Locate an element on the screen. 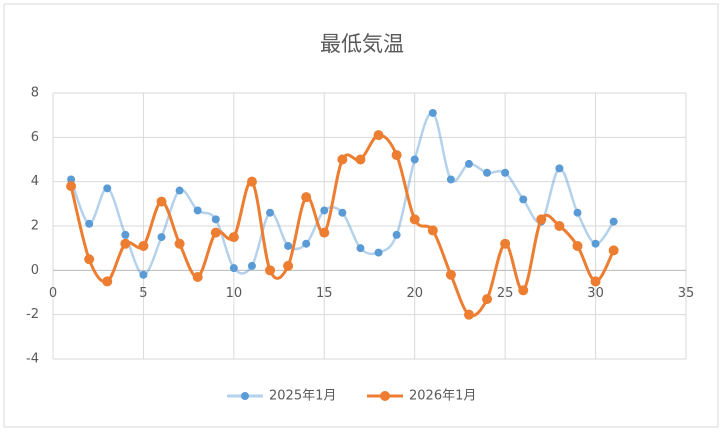 This screenshot has height=433, width=724. x-tick-label: 25 is located at coordinates (505, 293).